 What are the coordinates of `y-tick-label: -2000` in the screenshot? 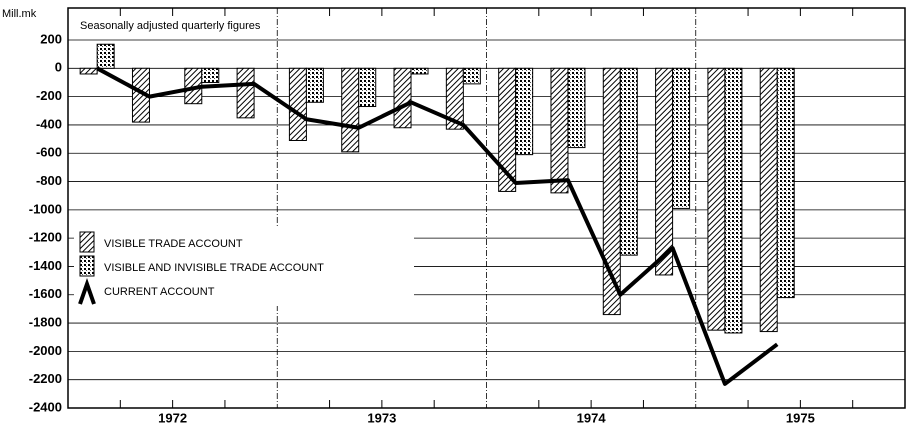 It's located at (45, 350).